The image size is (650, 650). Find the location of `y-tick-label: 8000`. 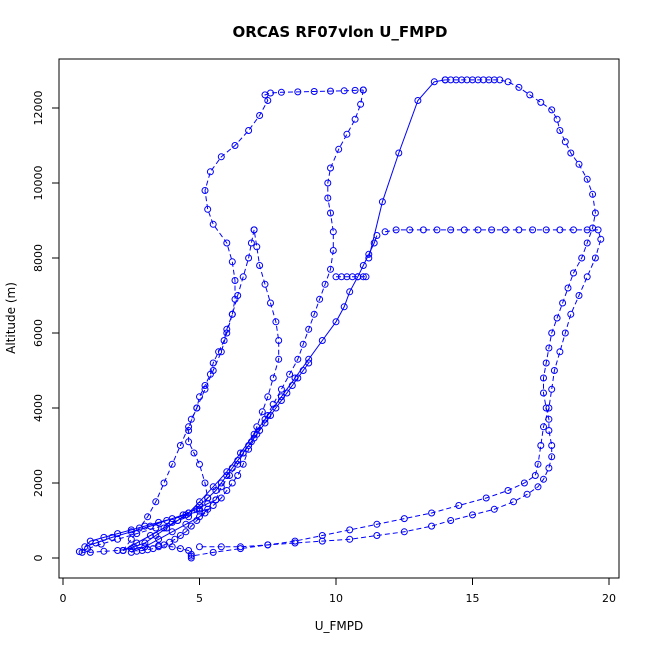

y-tick-label: 8000 is located at coordinates (38, 258).